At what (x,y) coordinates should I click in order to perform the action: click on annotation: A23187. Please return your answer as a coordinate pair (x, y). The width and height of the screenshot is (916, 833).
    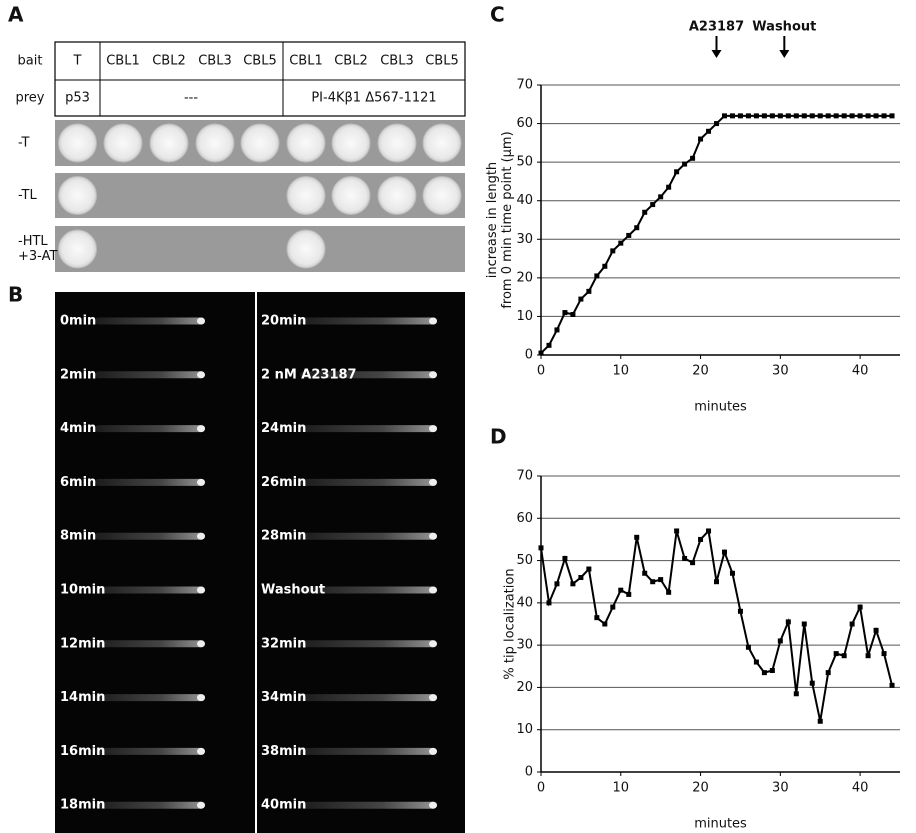
    Looking at the image, I should click on (716, 27).